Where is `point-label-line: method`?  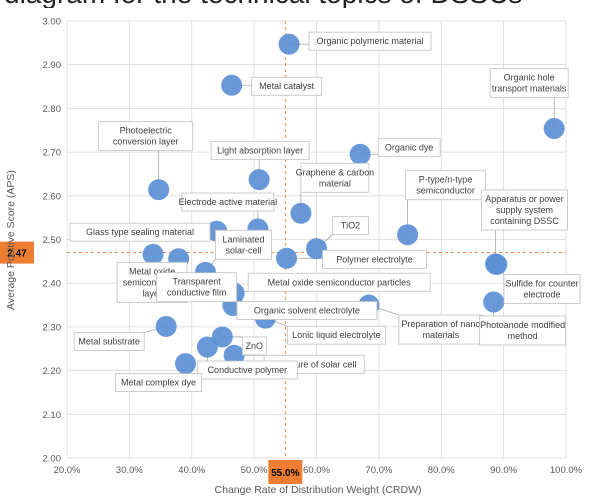 point-label-line: method is located at coordinates (523, 336).